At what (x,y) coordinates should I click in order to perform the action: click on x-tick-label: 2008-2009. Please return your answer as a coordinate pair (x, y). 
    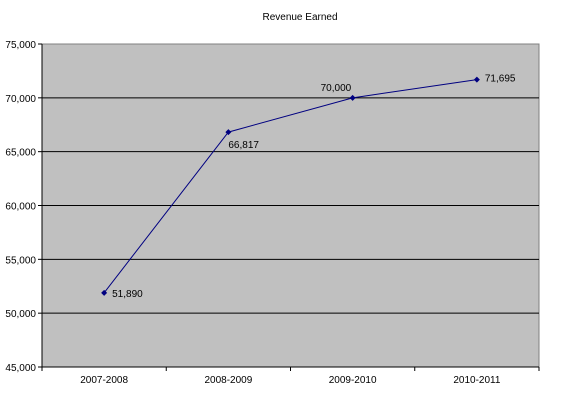
    Looking at the image, I should click on (228, 380).